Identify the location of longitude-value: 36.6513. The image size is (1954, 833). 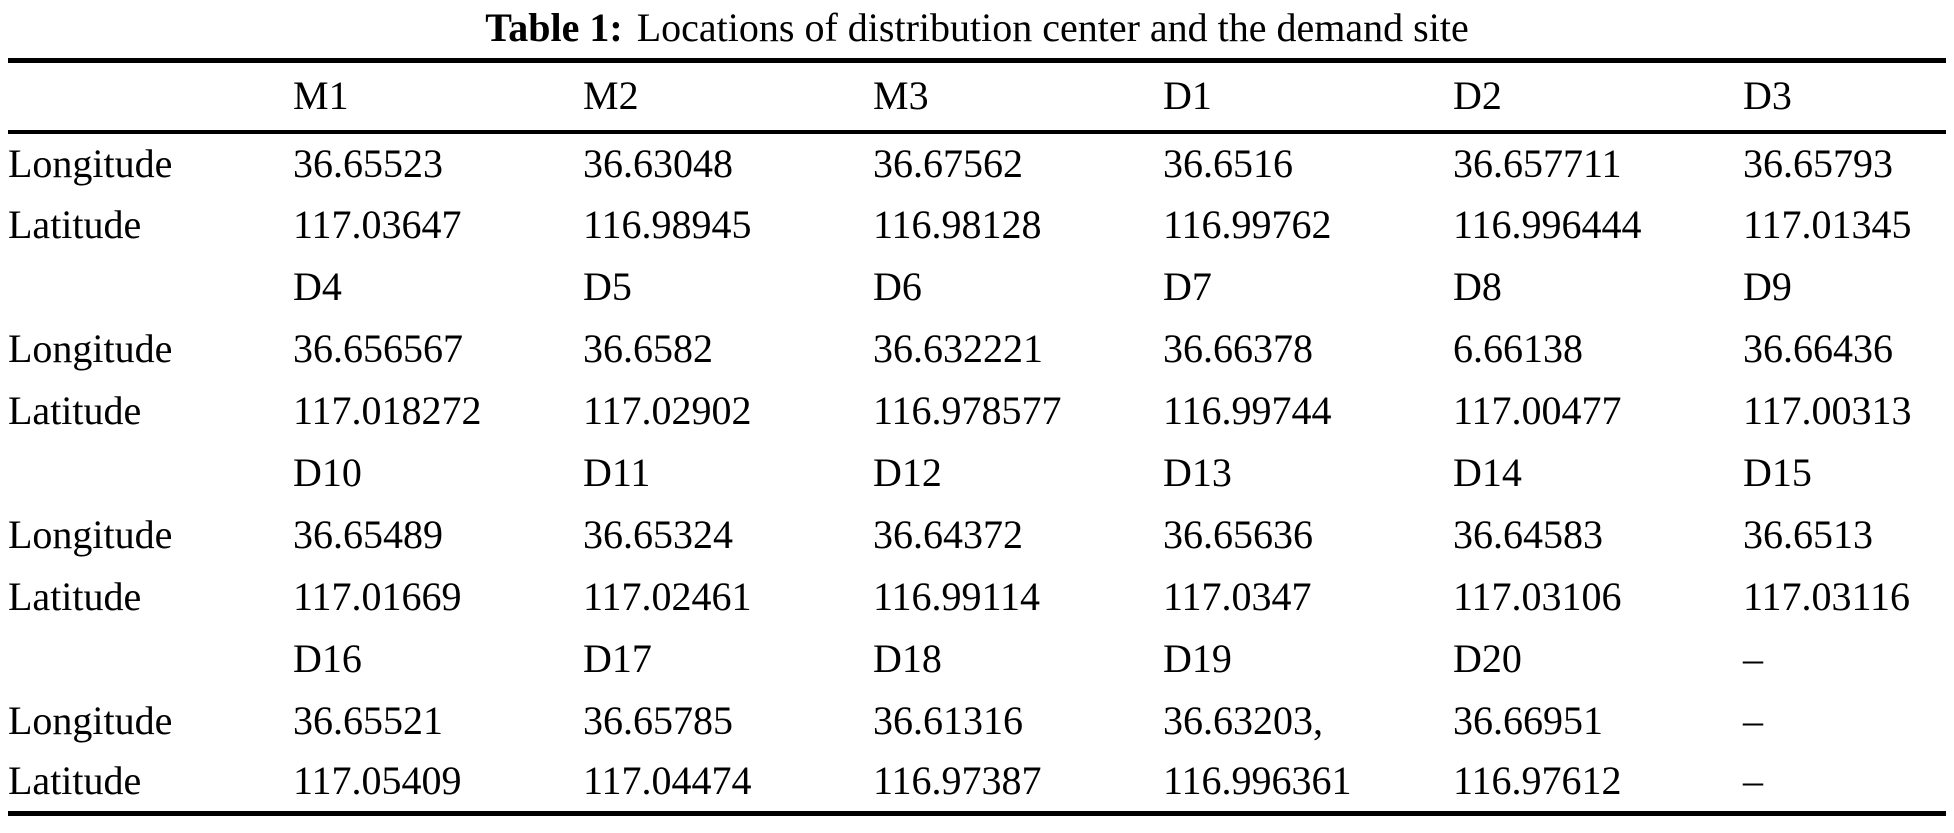
(1808, 534).